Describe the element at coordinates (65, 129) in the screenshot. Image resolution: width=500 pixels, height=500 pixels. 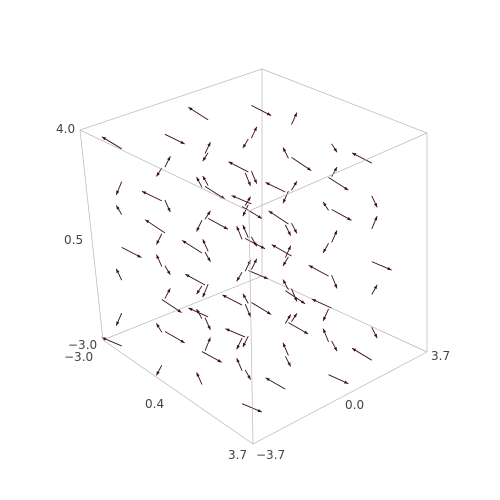
I see `z-tick-top: 4.0` at that location.